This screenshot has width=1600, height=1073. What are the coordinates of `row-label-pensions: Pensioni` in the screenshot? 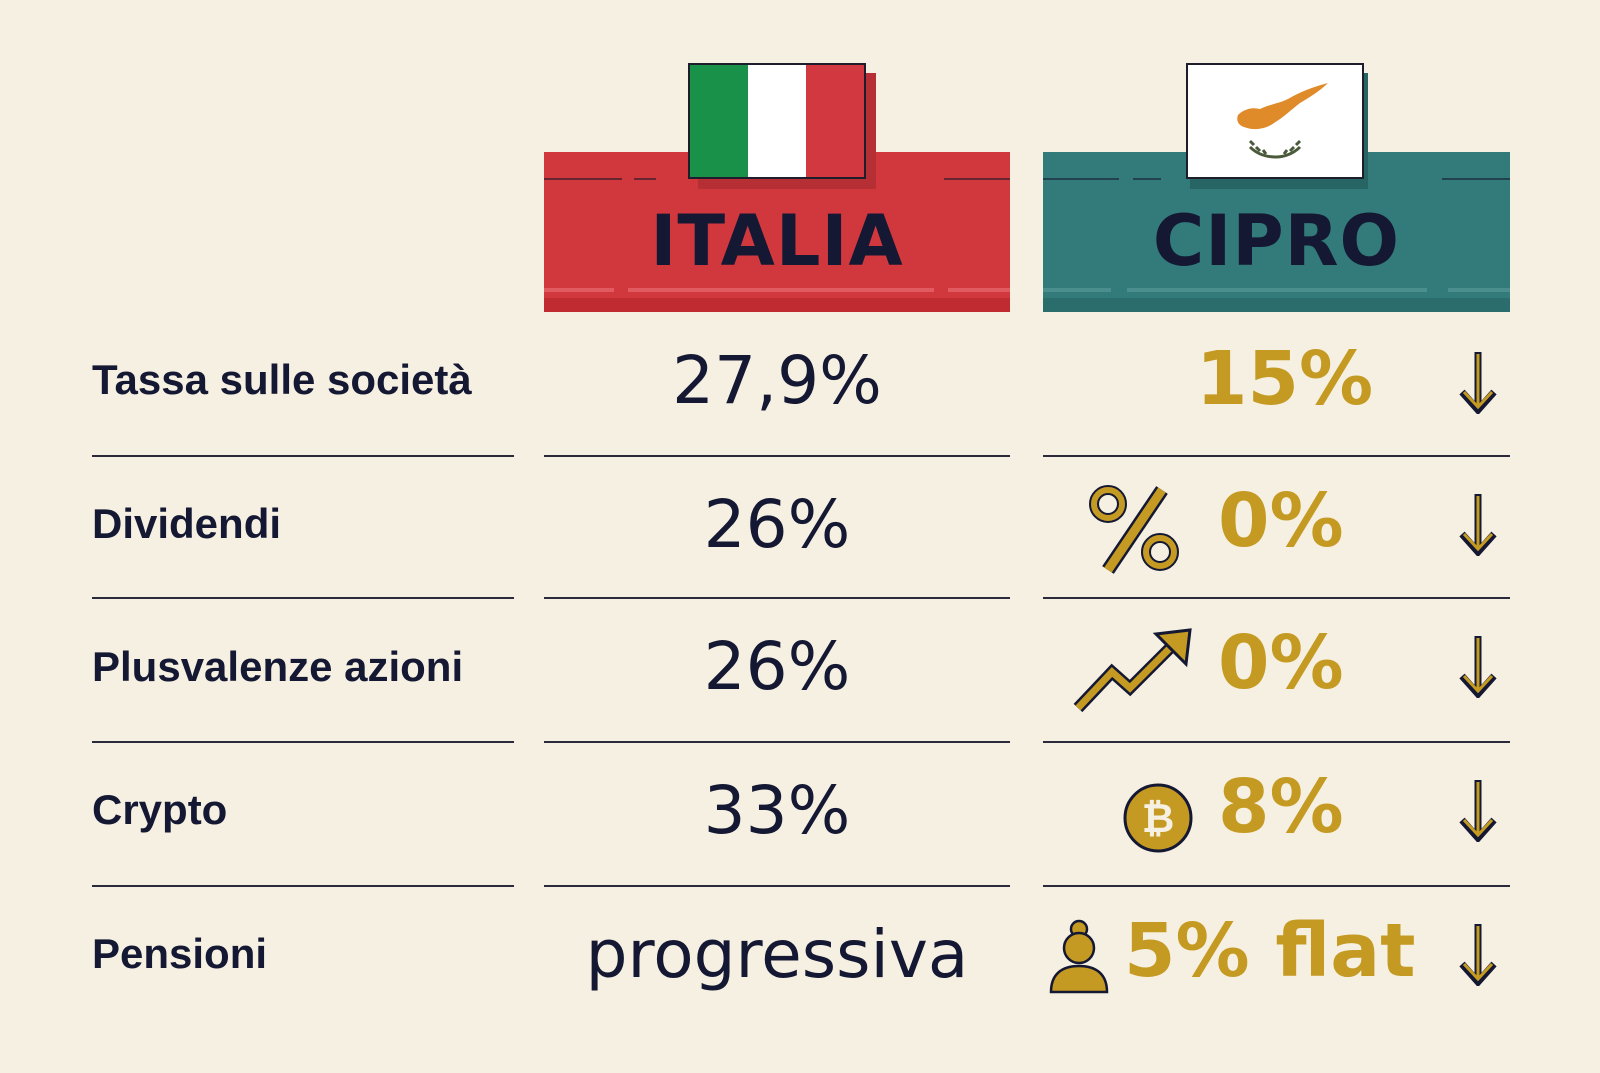 It's located at (180, 953).